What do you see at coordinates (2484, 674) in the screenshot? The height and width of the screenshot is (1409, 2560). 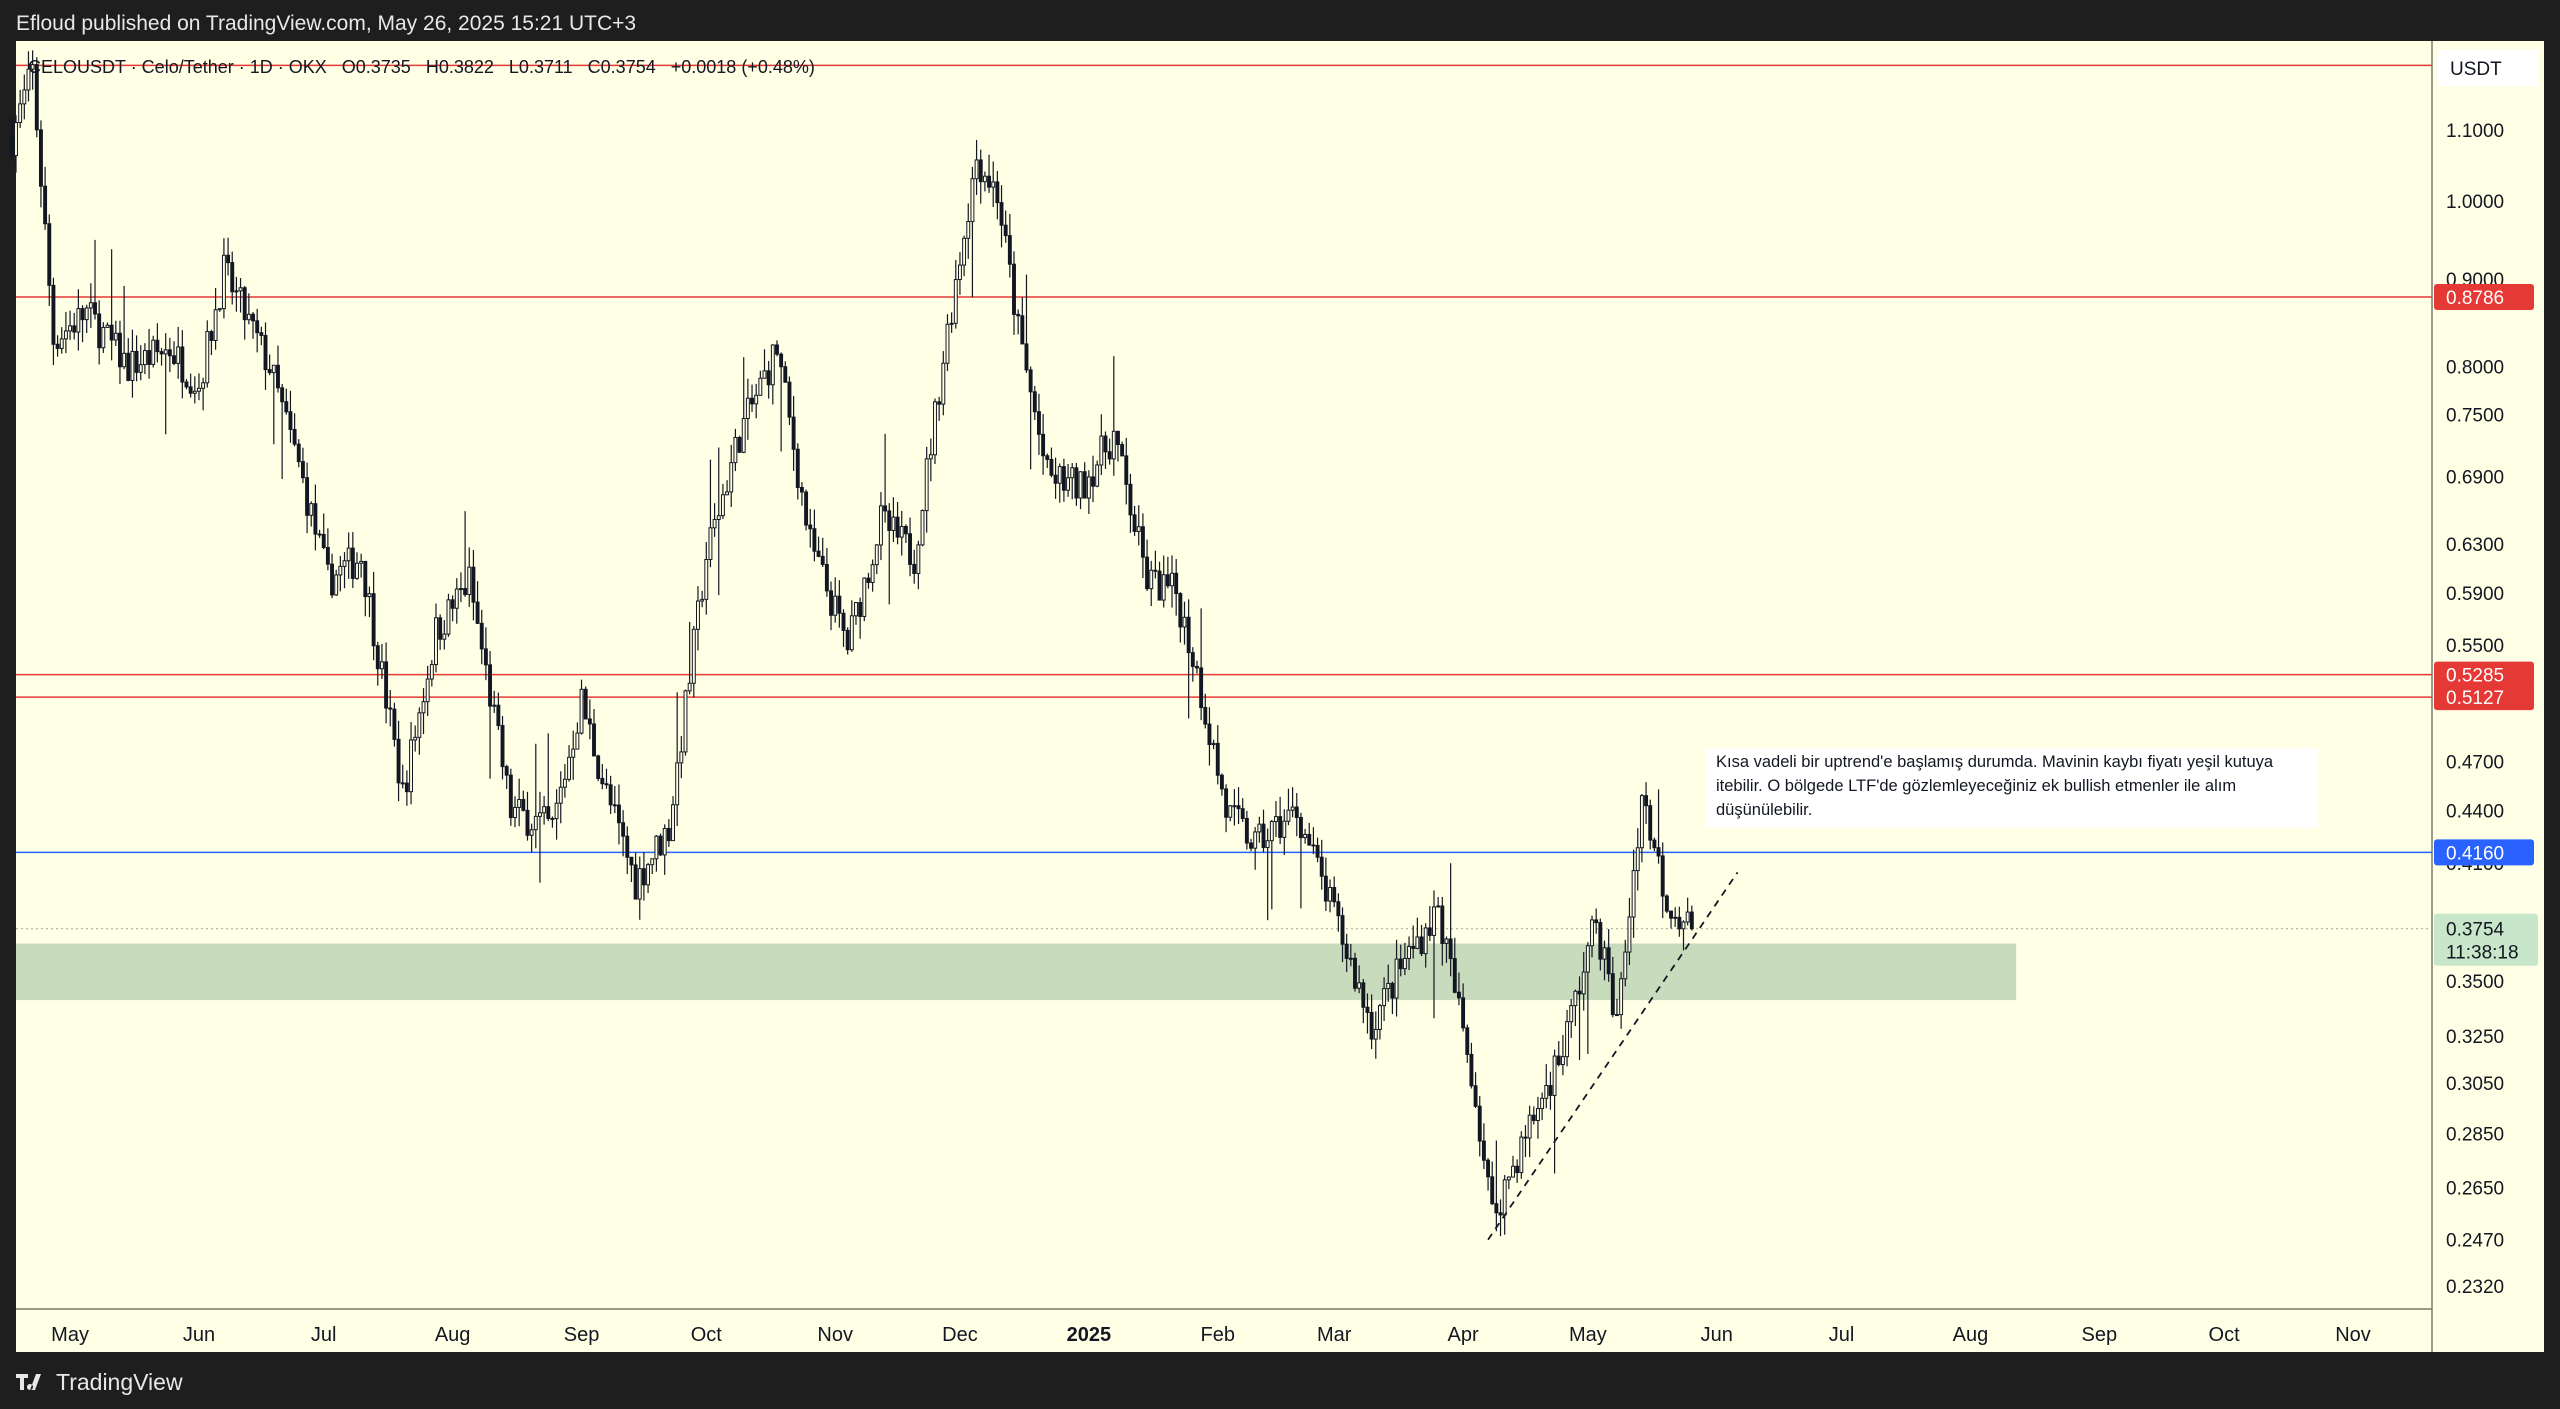 I see `price-level-badge: 0.5285` at bounding box center [2484, 674].